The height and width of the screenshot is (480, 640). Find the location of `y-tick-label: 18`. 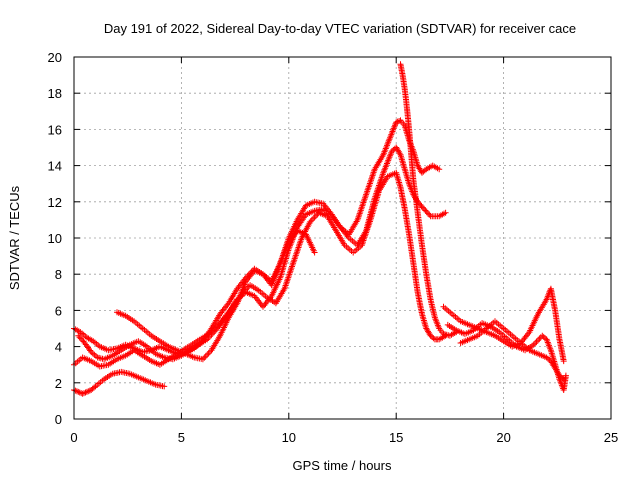

y-tick-label: 18 is located at coordinates (55, 93).